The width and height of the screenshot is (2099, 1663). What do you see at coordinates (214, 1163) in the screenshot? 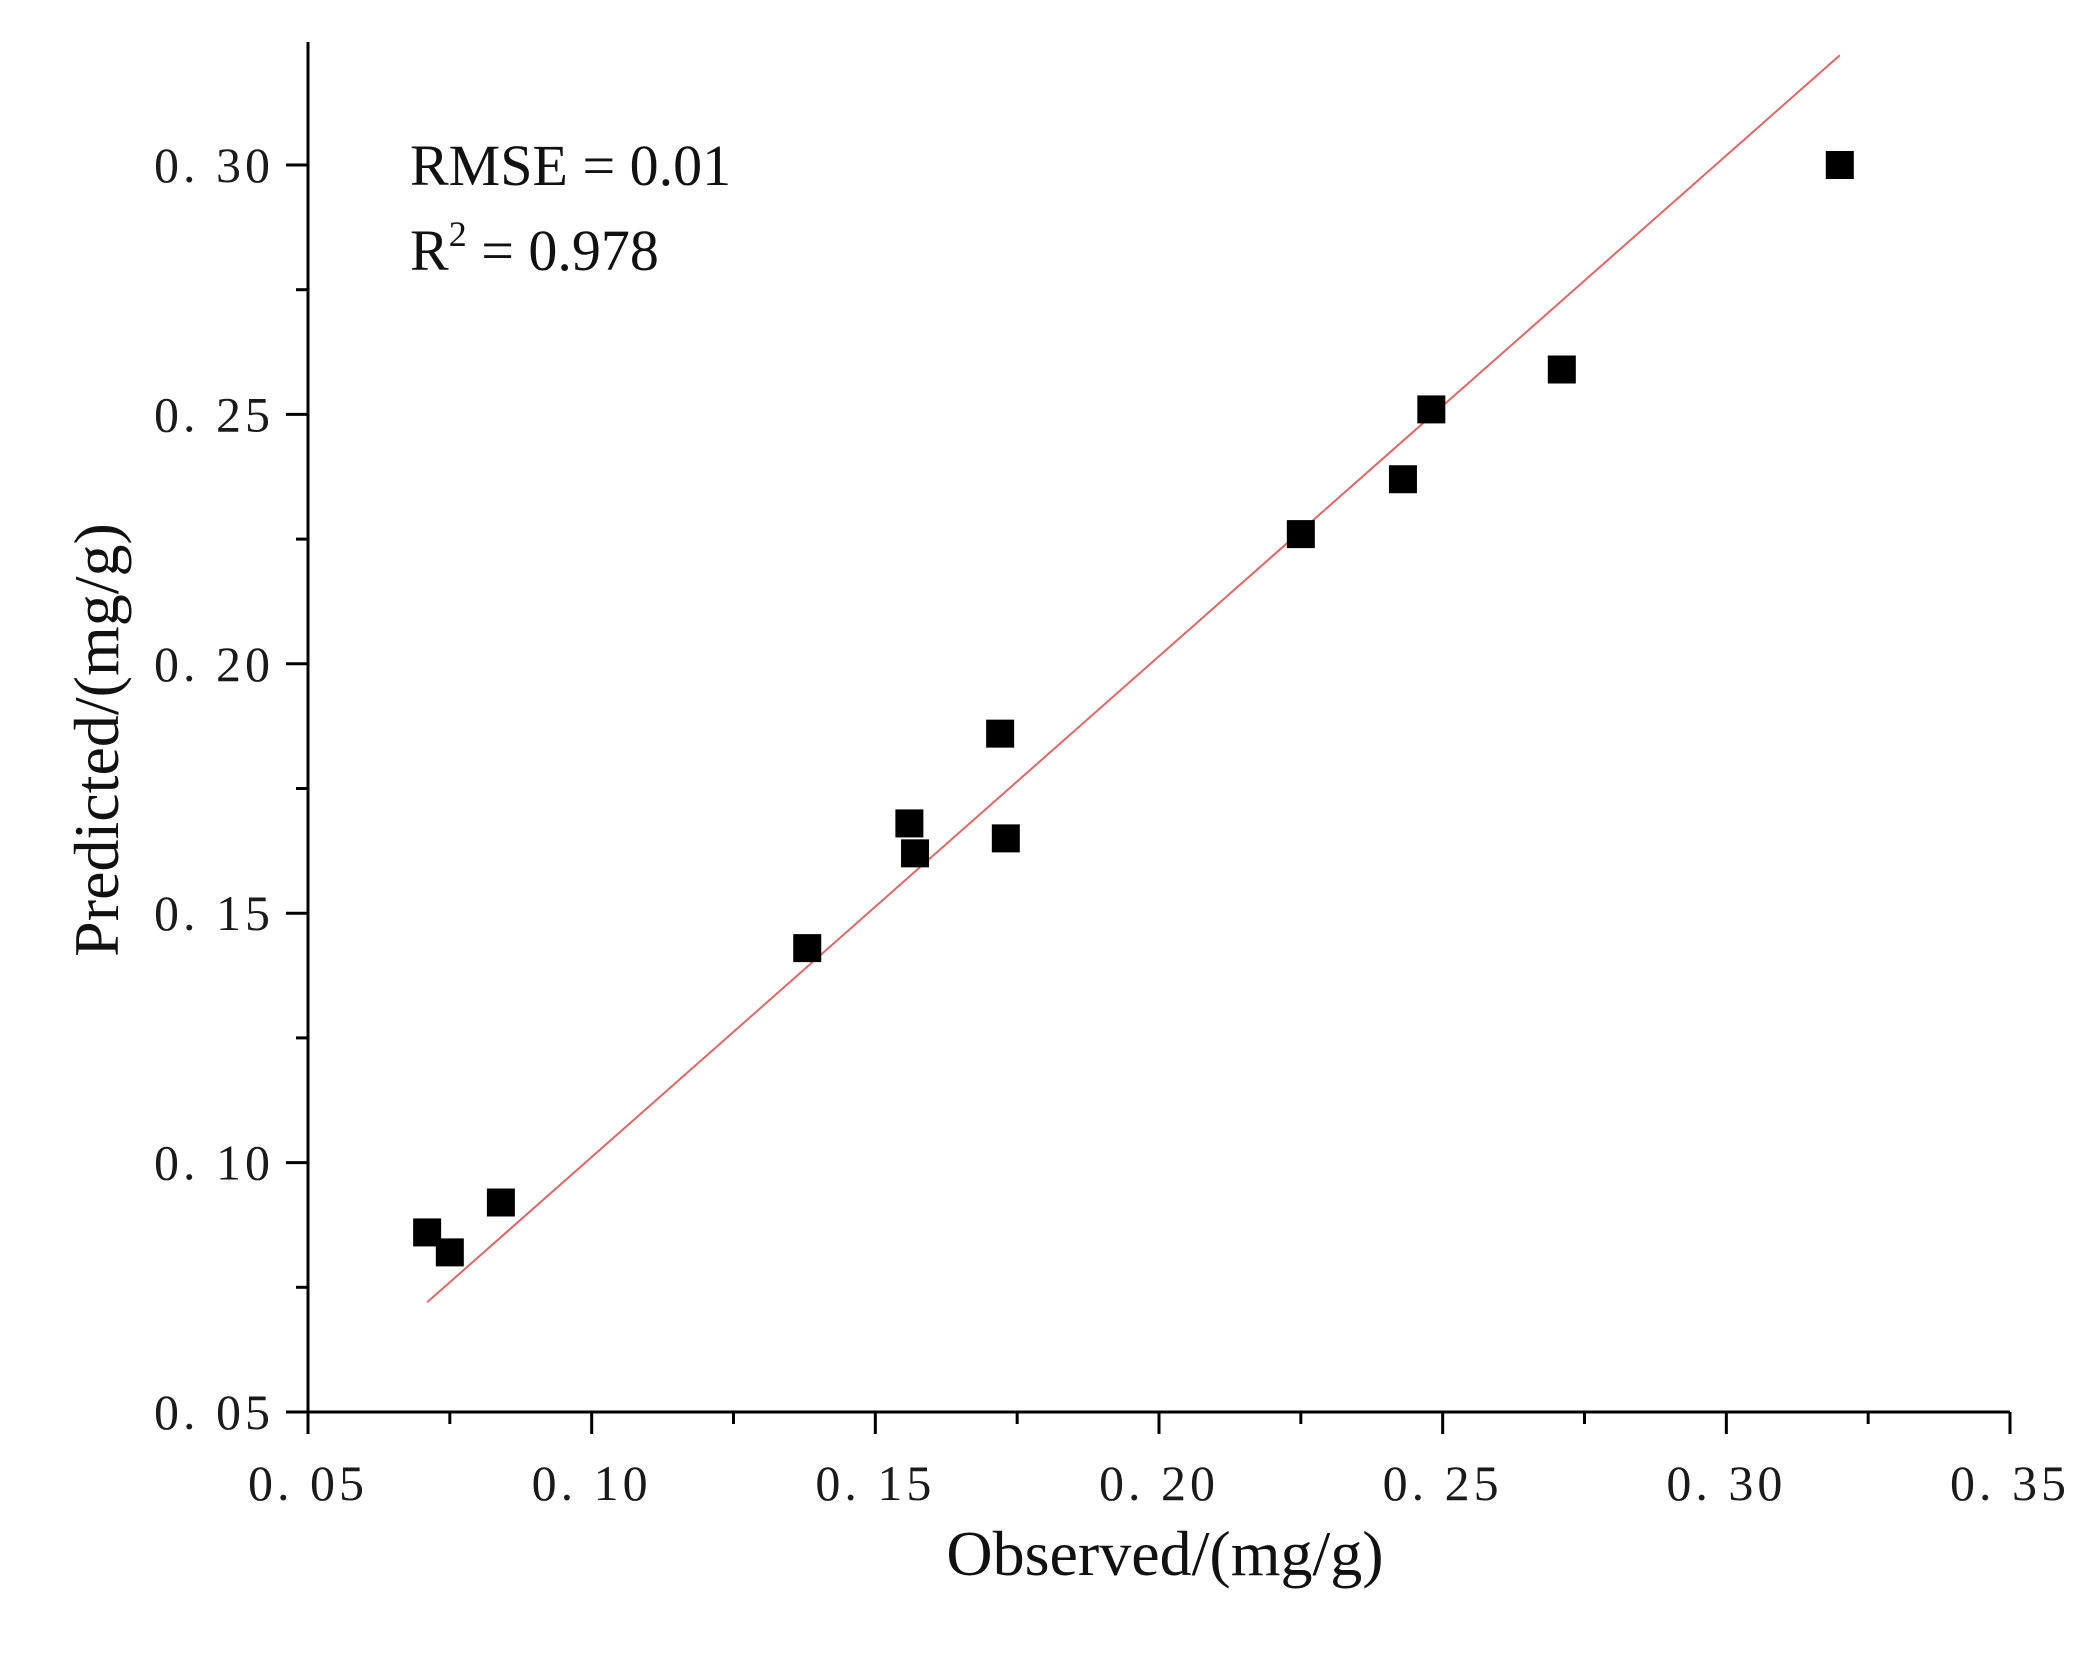
I see `y-tick-label: 0. 10` at bounding box center [214, 1163].